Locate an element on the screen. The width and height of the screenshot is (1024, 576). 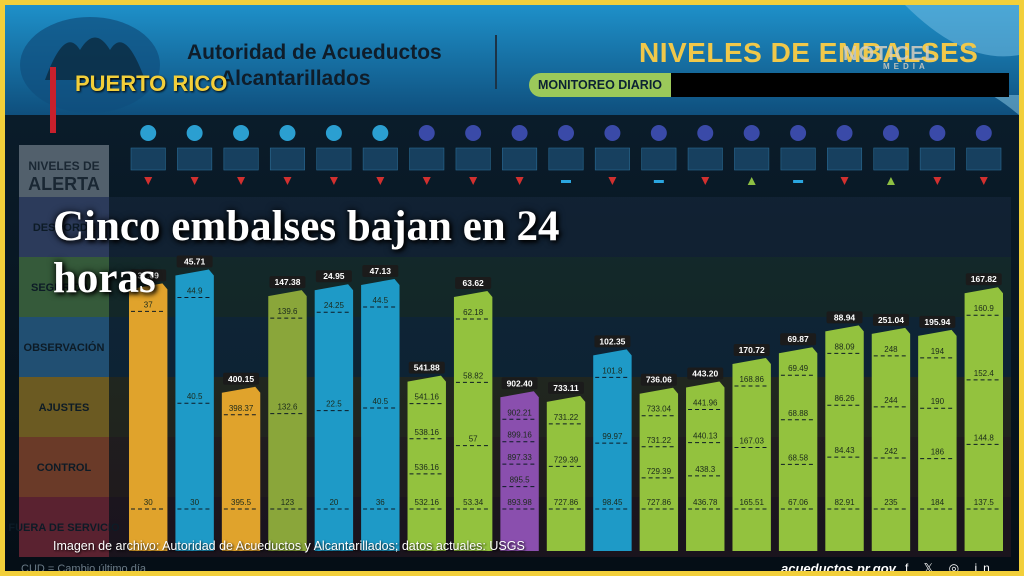
bar-value-label: 47.13 is located at coordinates (381, 271).